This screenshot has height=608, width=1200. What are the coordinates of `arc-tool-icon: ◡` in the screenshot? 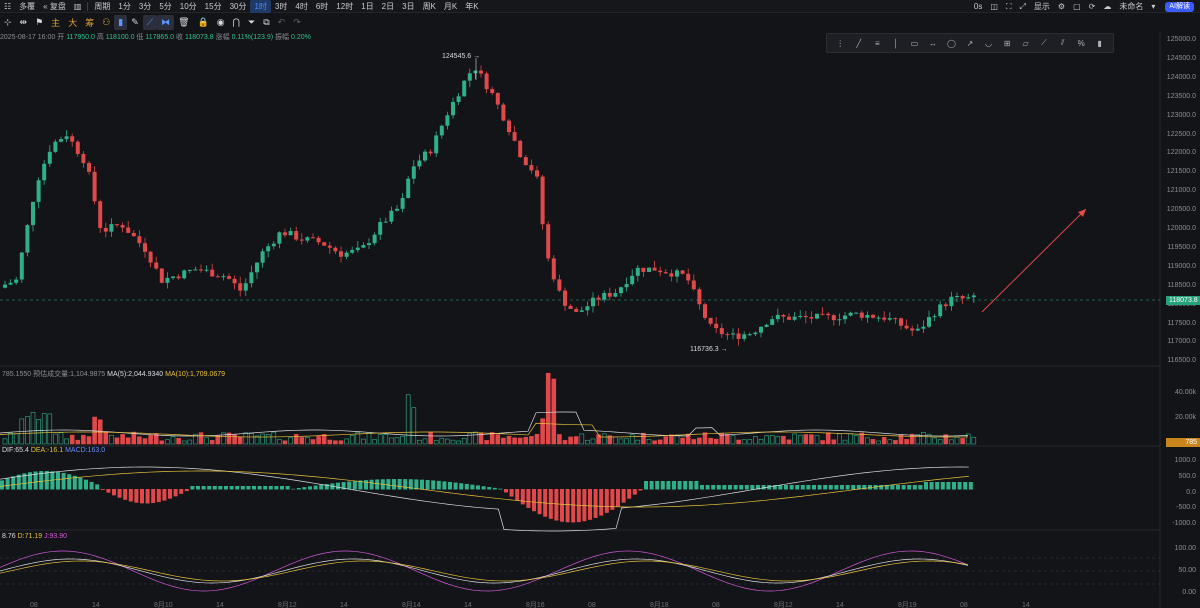 It's located at (988, 43).